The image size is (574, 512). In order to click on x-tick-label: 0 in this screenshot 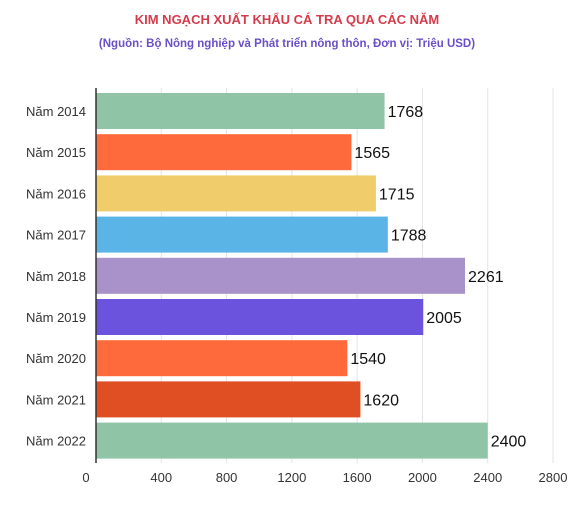, I will do `click(85, 477)`.